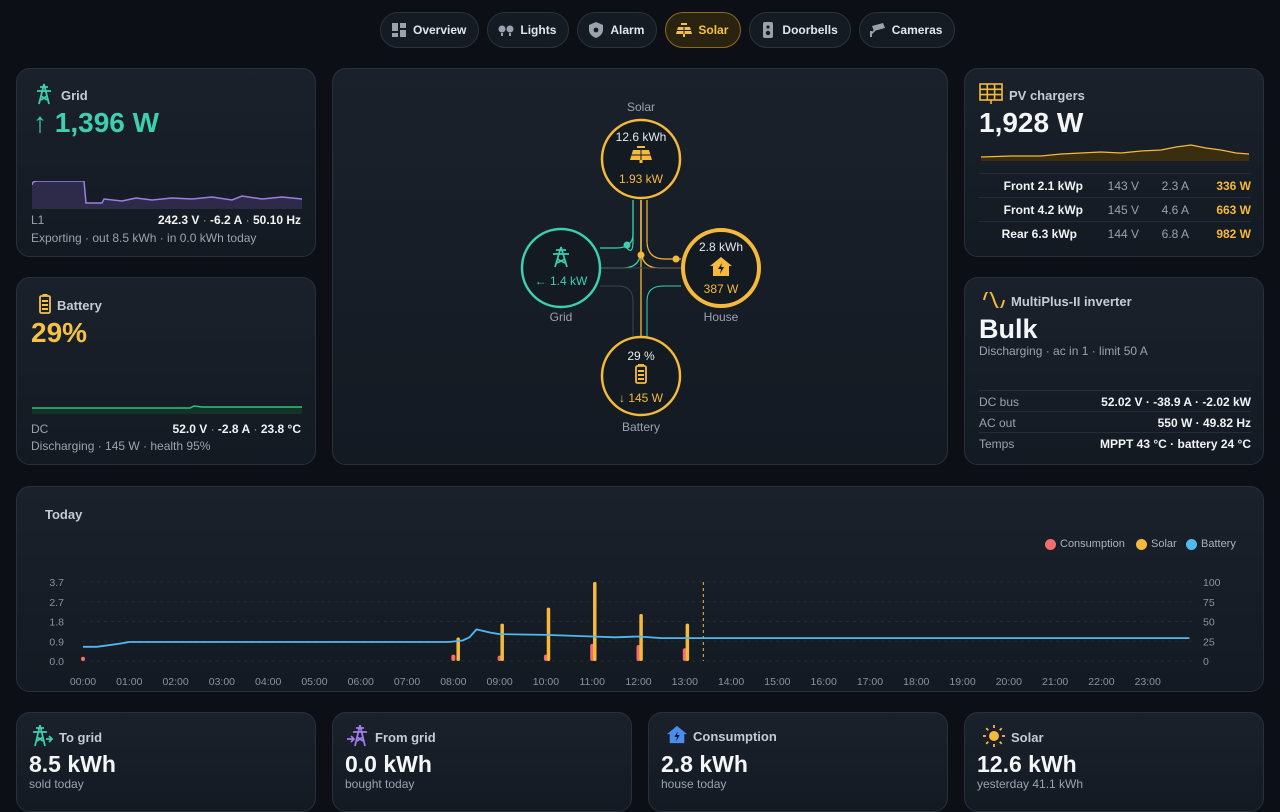  What do you see at coordinates (167, 195) in the screenshot?
I see `grid-power-sparkline` at bounding box center [167, 195].